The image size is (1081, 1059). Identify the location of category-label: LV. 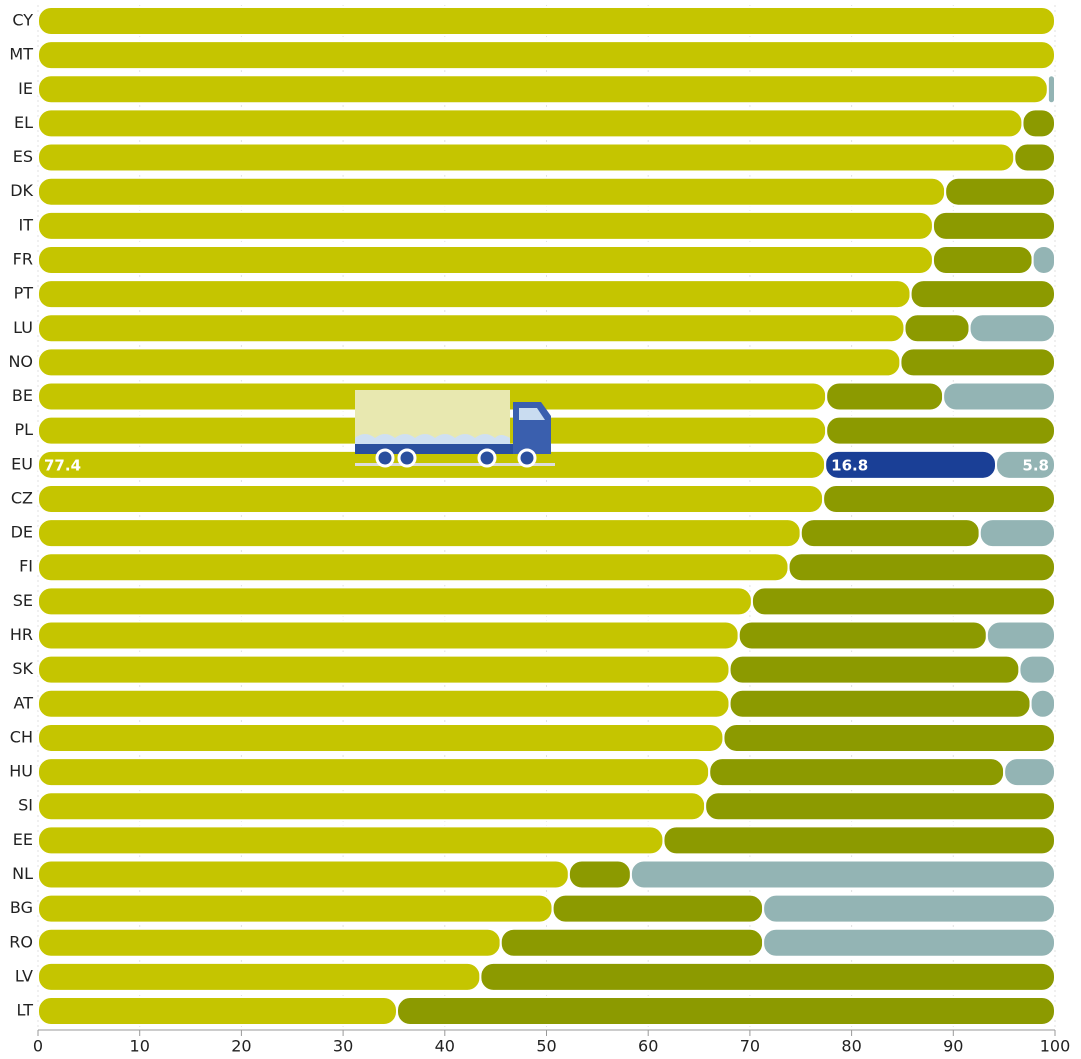
(24, 975).